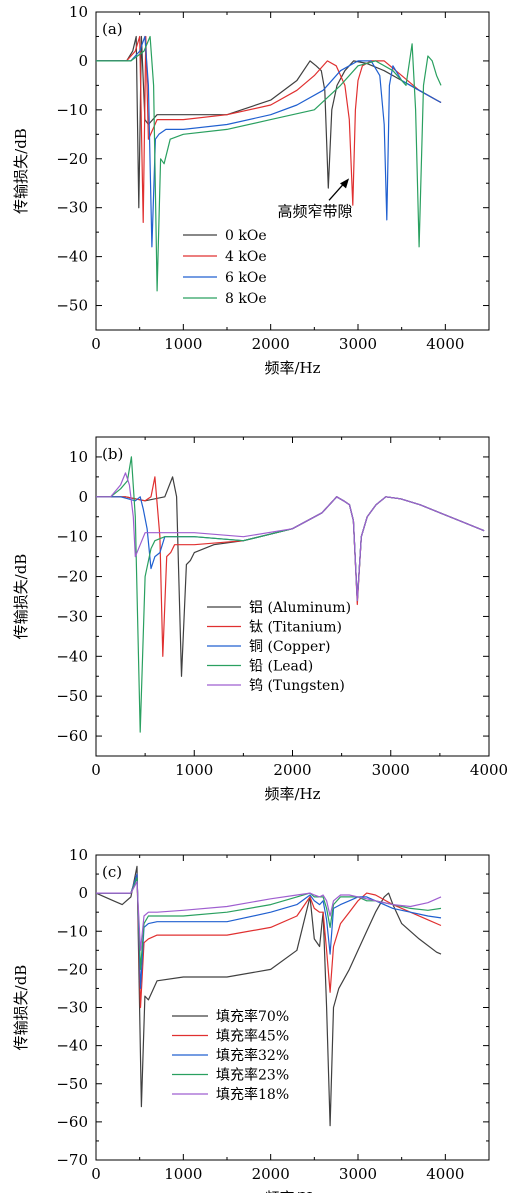 The height and width of the screenshot is (1193, 511). Describe the element at coordinates (112, 872) in the screenshot. I see `panel-label: (c)` at that location.